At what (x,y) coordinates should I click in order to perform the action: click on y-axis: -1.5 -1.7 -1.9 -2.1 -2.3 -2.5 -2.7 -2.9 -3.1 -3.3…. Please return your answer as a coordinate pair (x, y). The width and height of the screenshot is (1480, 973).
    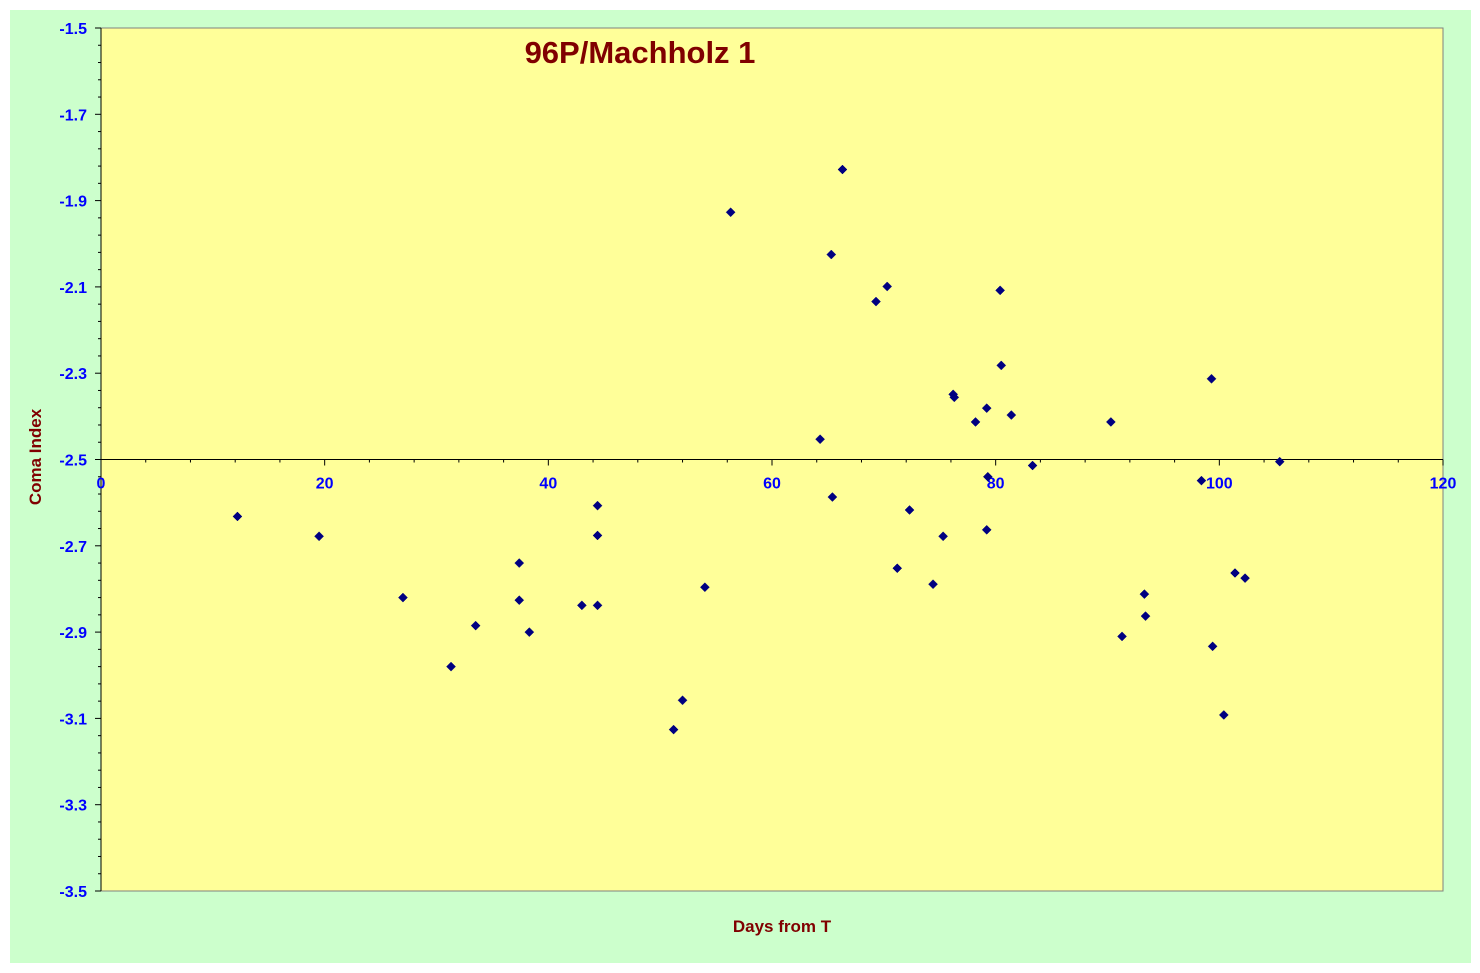
    Looking at the image, I should click on (80, 461).